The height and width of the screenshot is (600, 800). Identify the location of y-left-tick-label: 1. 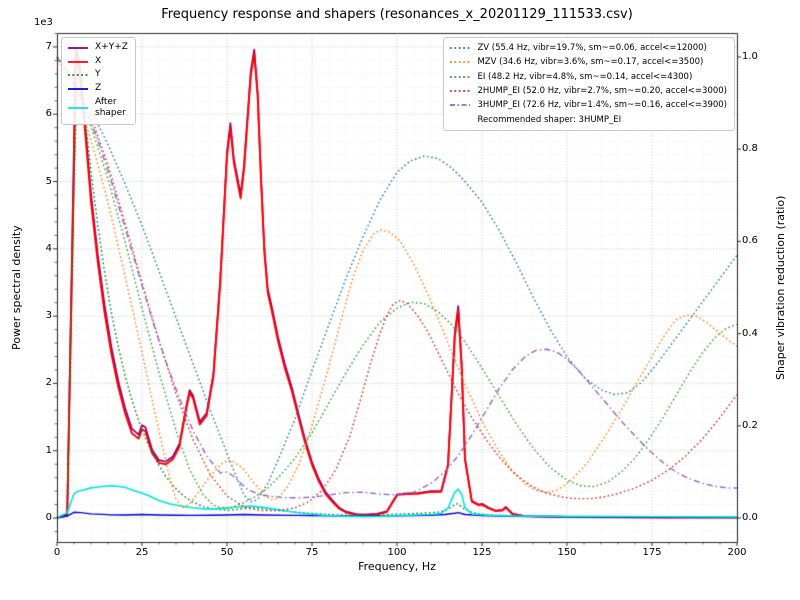
(48, 450).